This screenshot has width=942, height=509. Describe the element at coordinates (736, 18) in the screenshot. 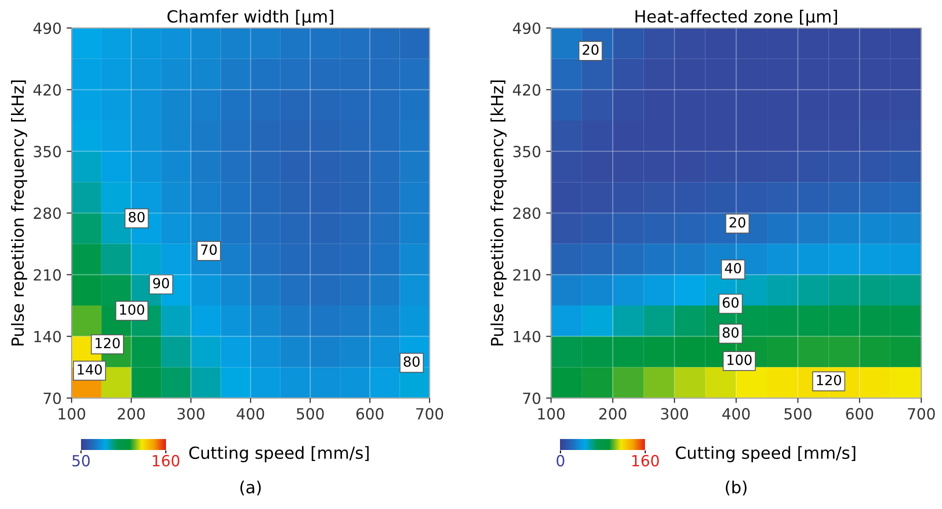

I see `chart-title: Heat-affected zone [µm]` at that location.